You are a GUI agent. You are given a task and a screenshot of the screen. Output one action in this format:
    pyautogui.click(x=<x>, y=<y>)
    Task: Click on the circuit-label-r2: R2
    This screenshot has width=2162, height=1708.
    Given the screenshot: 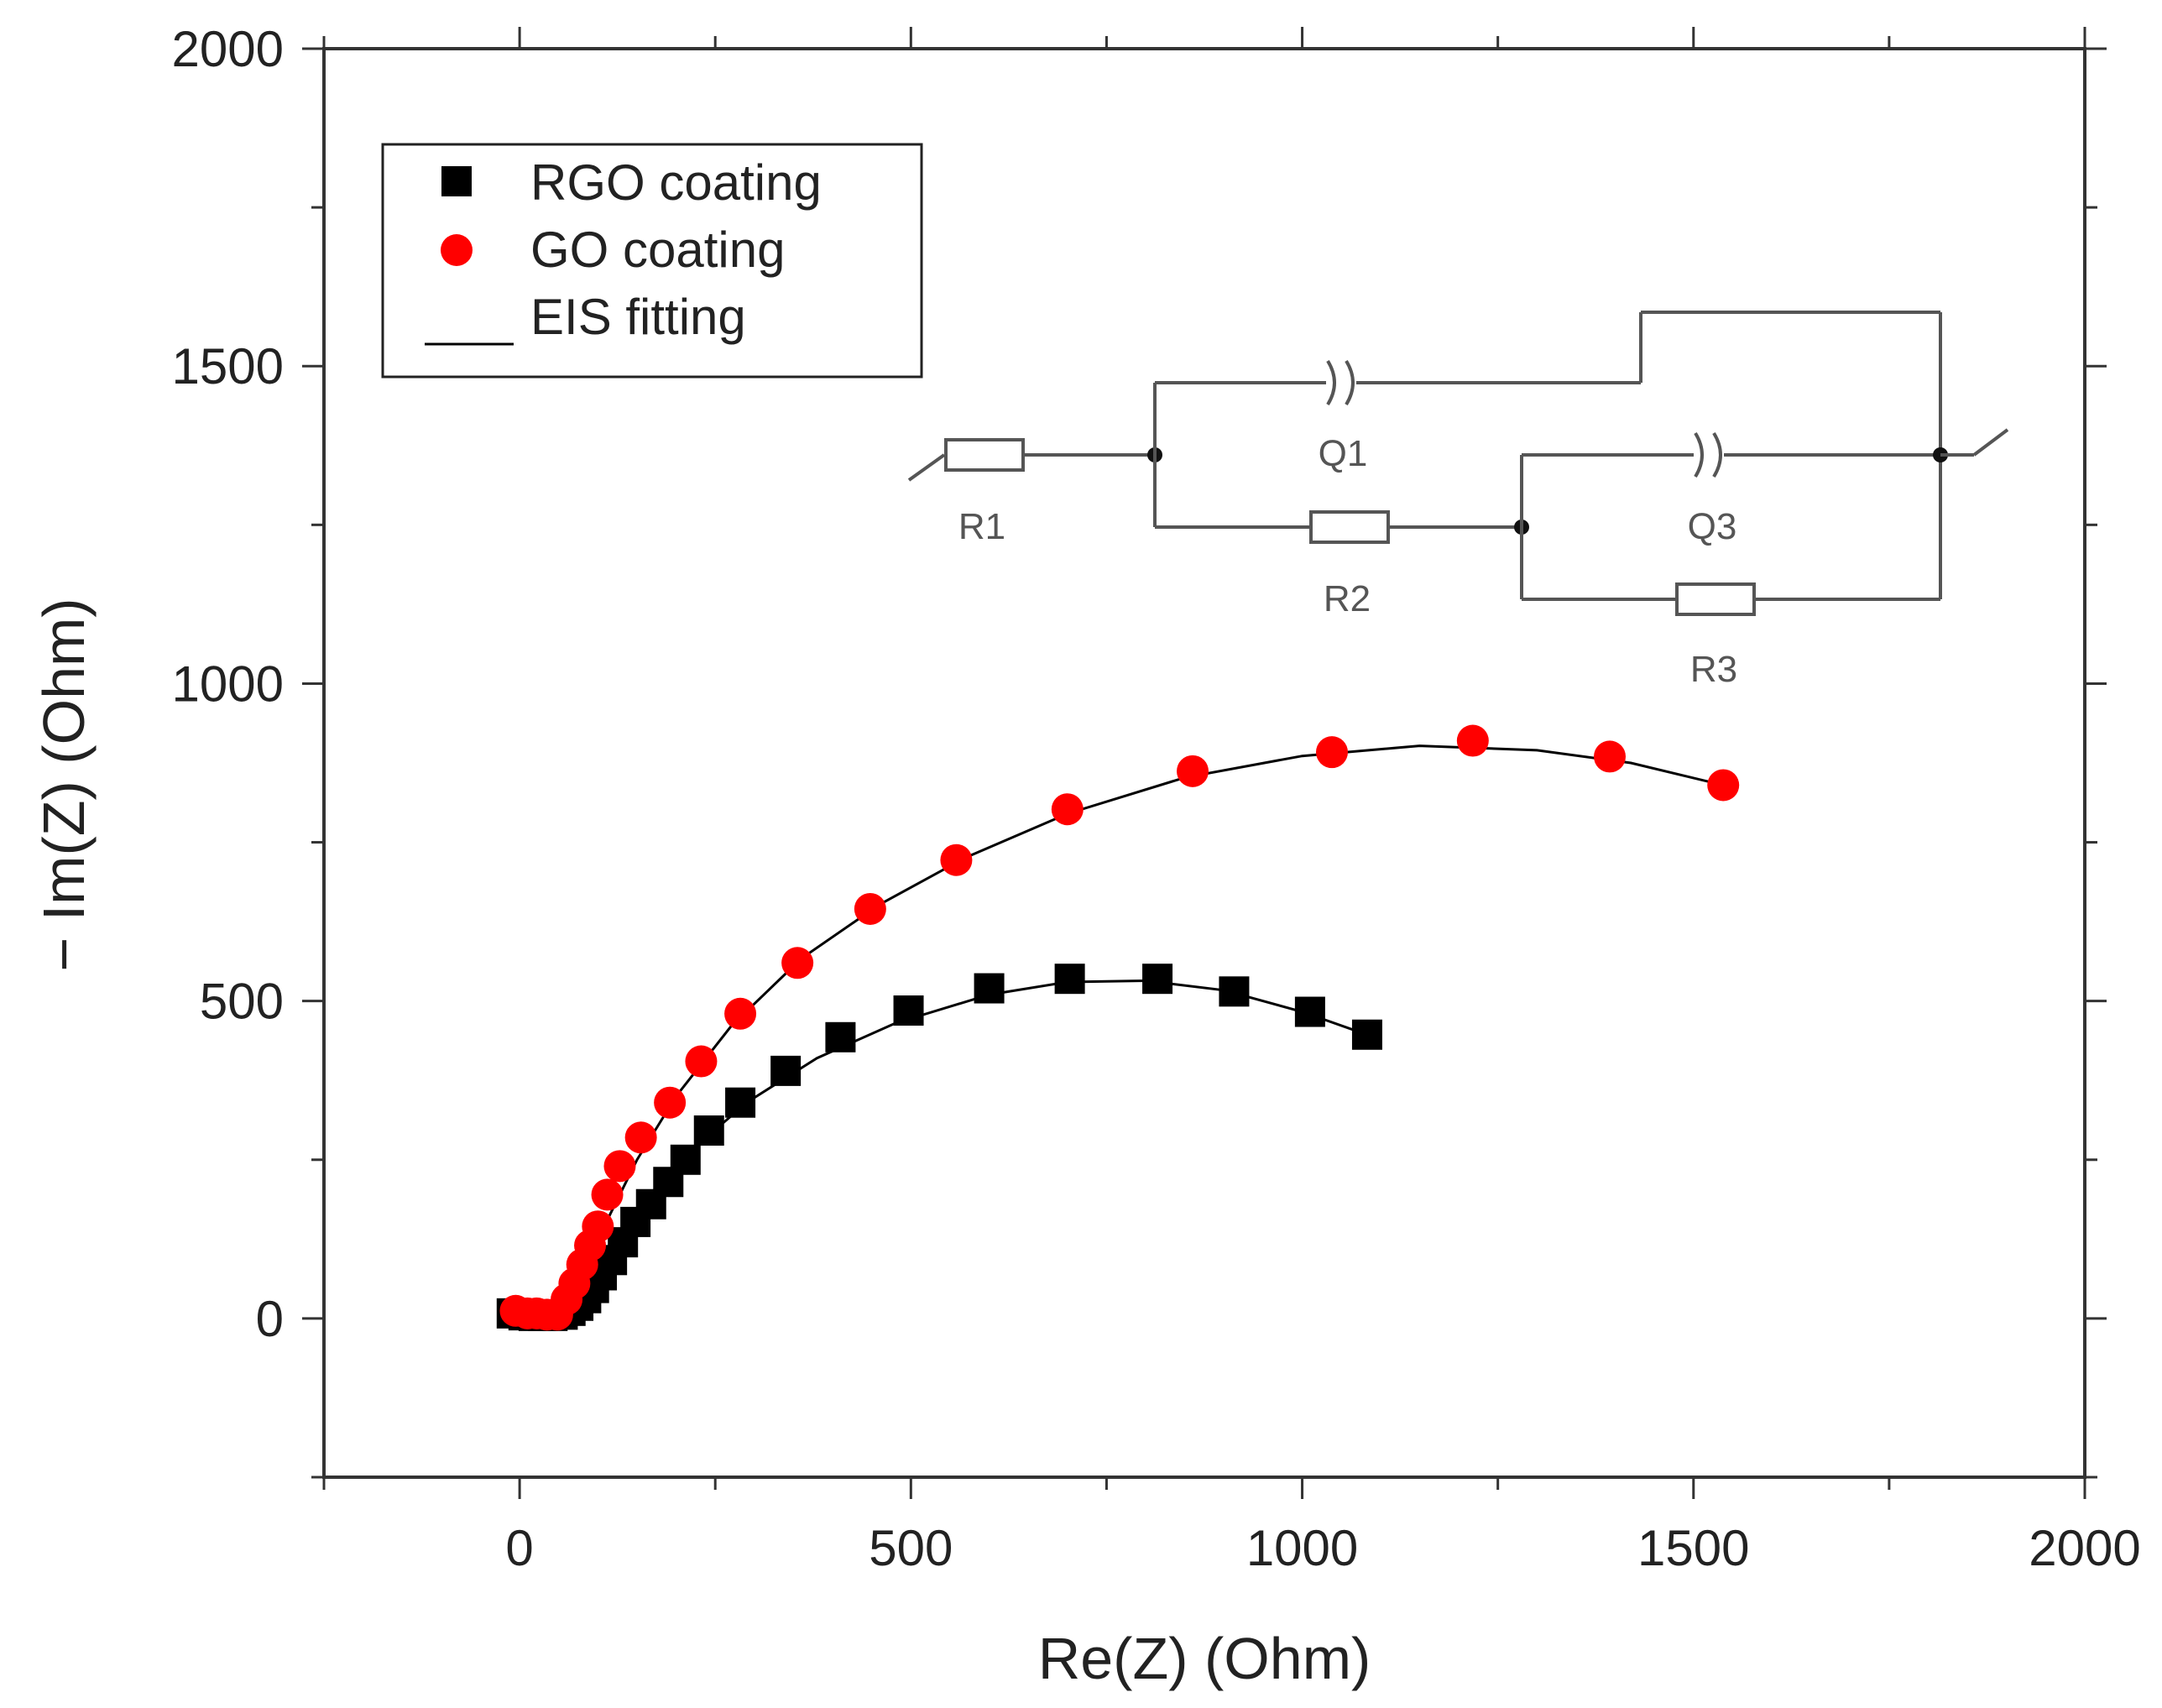 What is the action you would take?
    pyautogui.click(x=1347, y=598)
    